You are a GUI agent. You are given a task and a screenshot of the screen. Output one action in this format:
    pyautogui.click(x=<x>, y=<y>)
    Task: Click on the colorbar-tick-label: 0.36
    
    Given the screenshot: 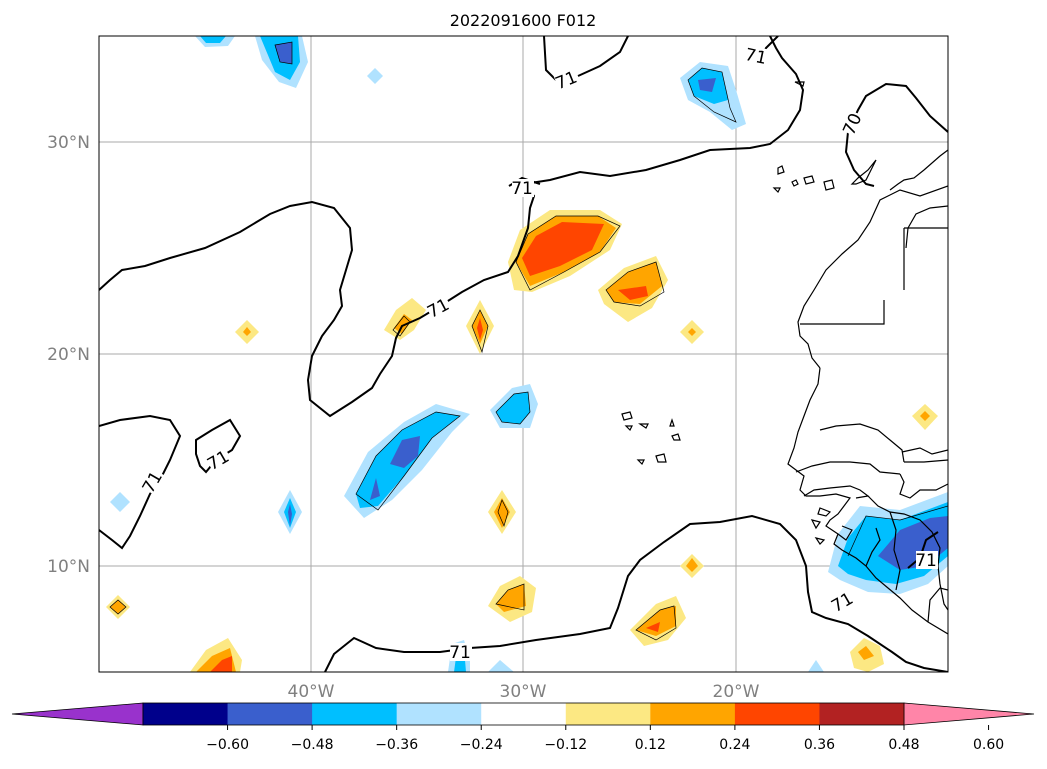 What is the action you would take?
    pyautogui.click(x=819, y=745)
    